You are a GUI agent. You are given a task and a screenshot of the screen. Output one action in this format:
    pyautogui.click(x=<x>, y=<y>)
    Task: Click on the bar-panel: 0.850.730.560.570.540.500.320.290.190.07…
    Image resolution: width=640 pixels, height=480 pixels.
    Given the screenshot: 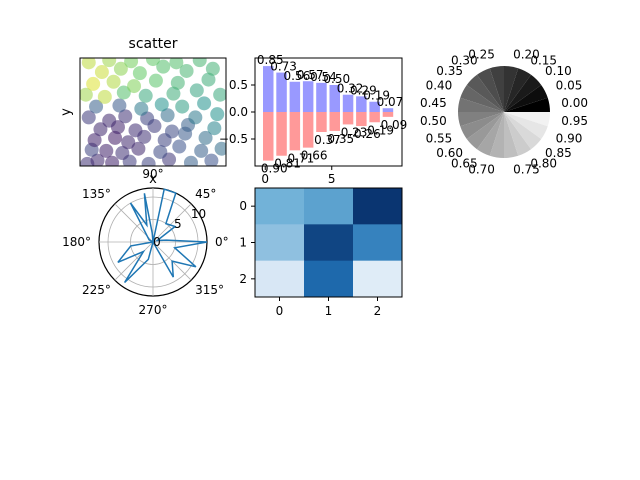 What is the action you would take?
    pyautogui.click(x=313, y=119)
    